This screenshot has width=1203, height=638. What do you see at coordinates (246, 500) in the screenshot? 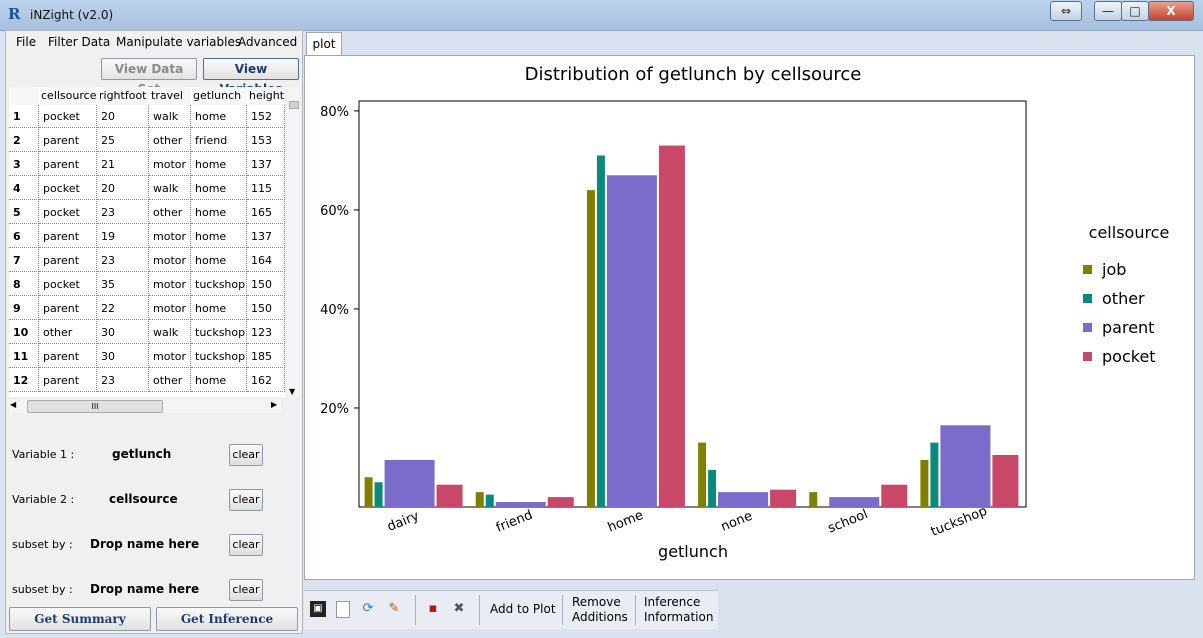
I see `clear-variable-2-button: clear` at bounding box center [246, 500].